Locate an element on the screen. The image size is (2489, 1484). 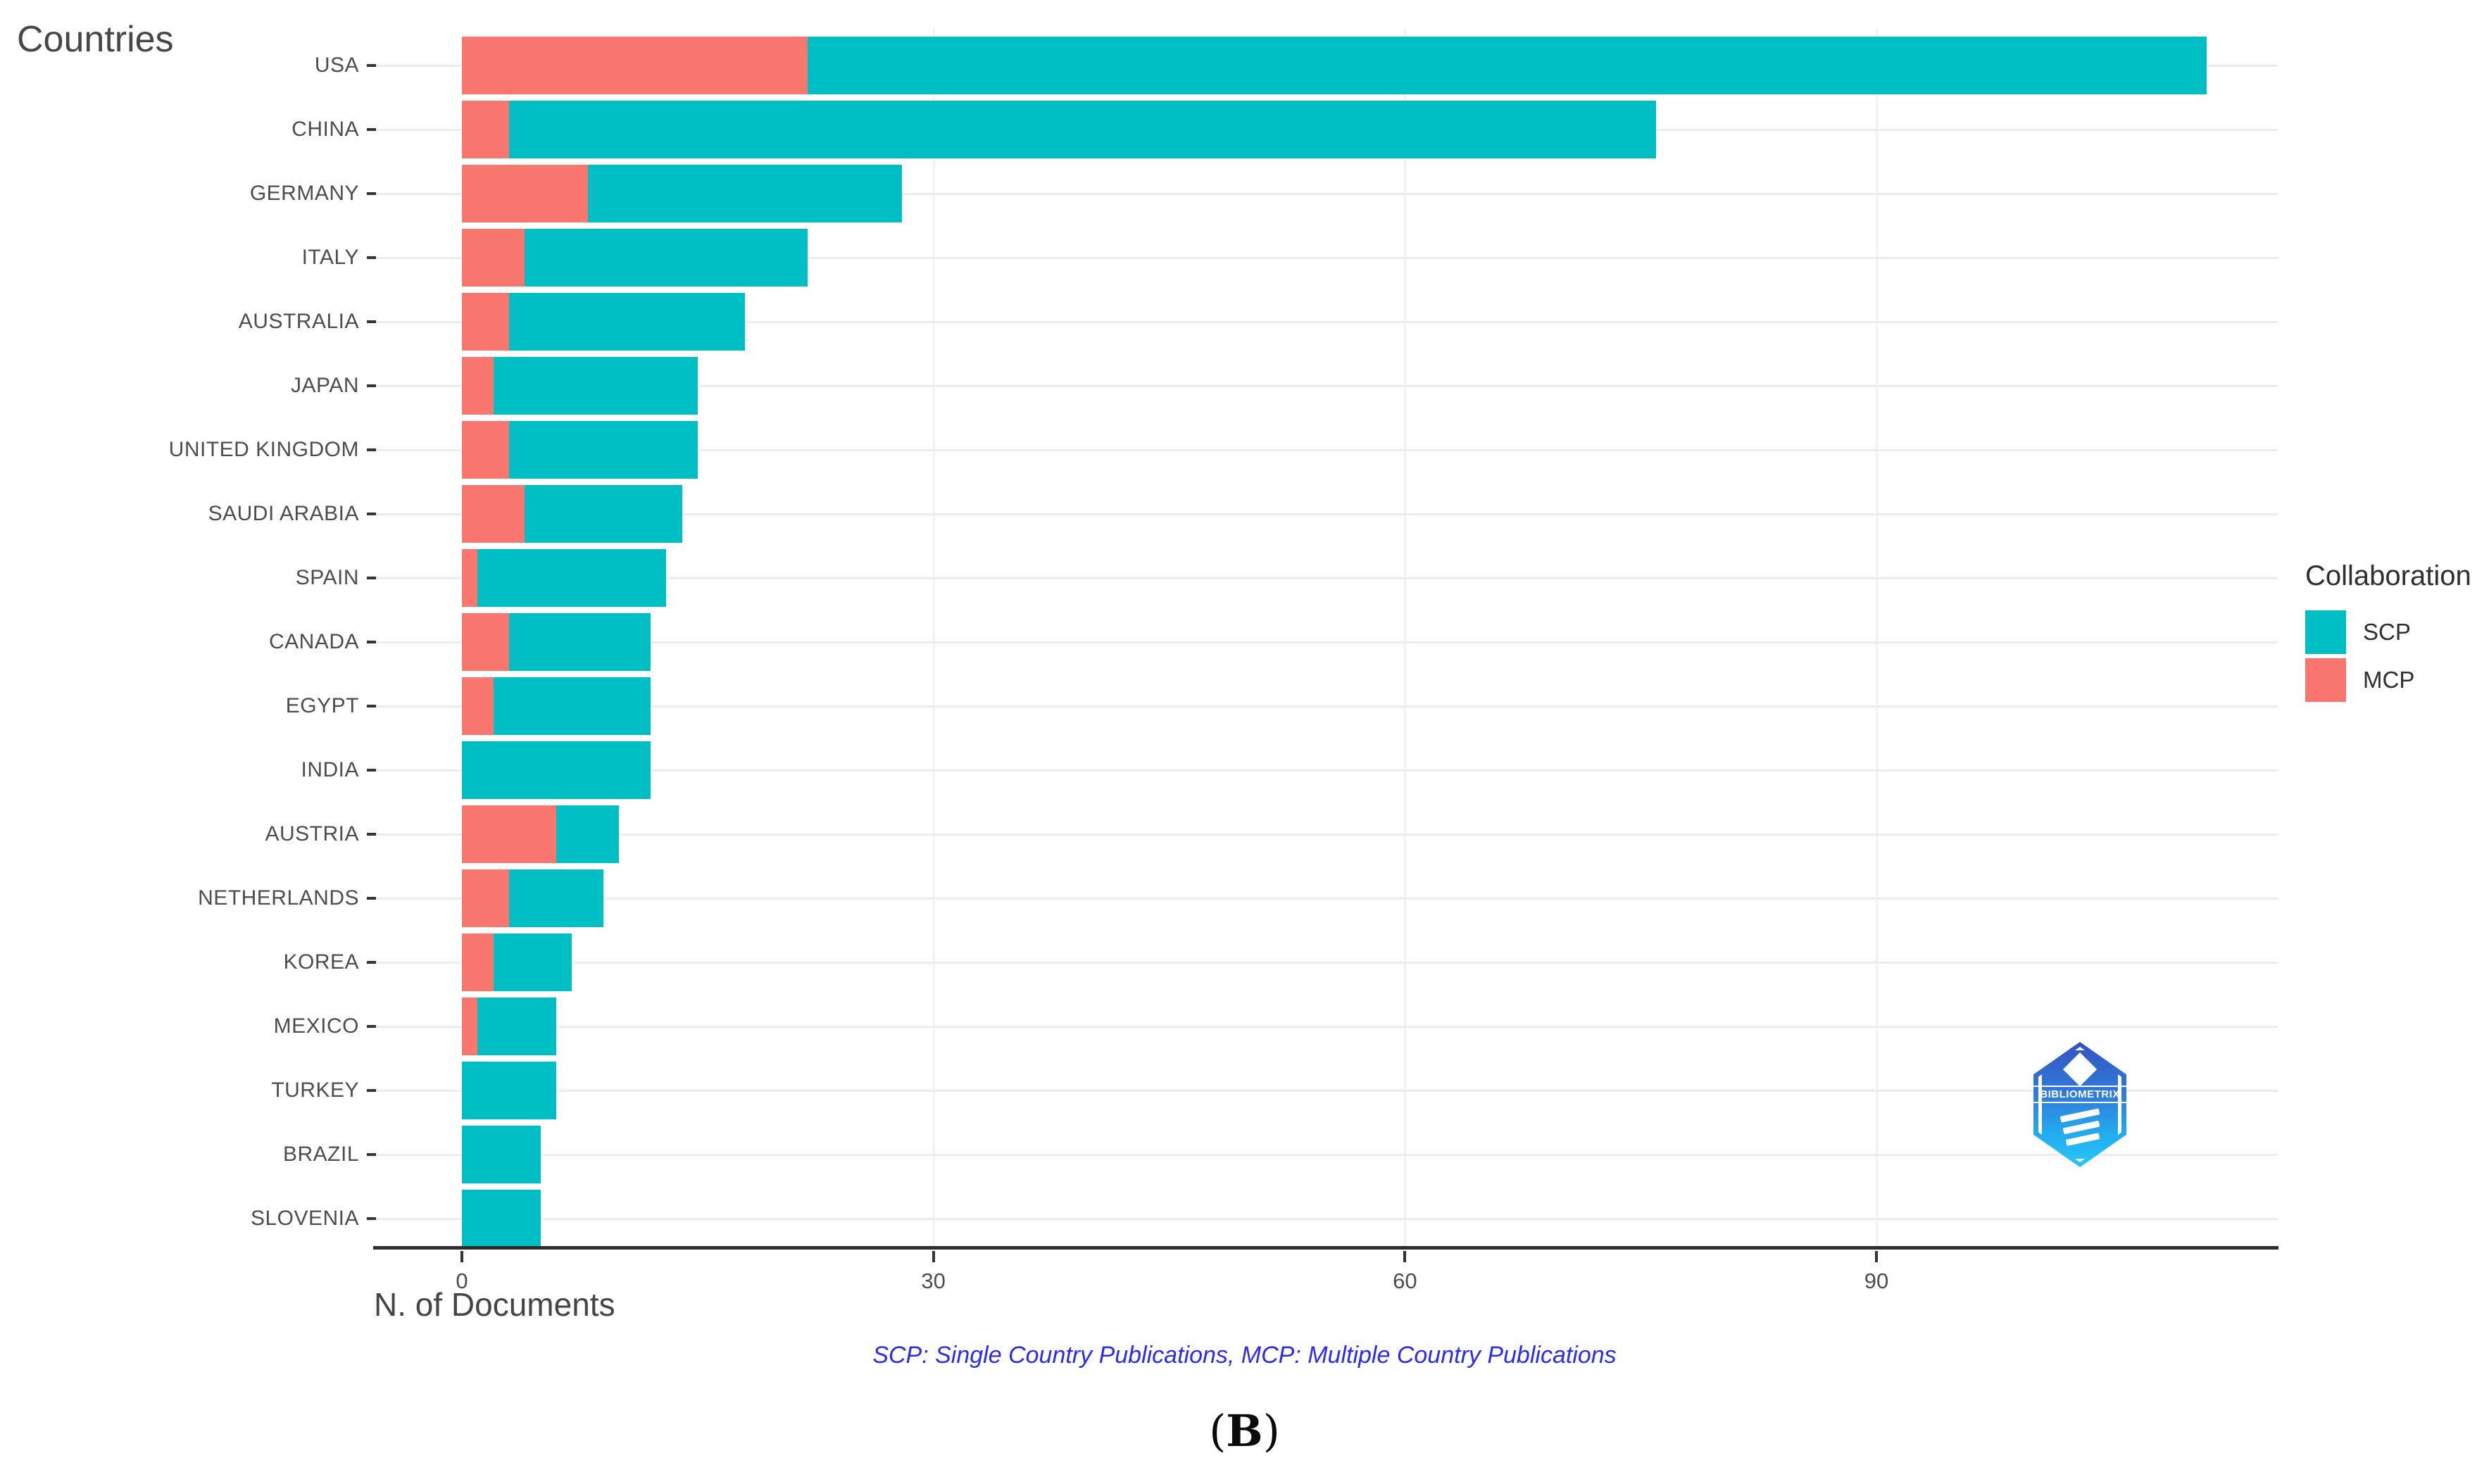
y-axis-label-japan: JAPAN is located at coordinates (325, 385).